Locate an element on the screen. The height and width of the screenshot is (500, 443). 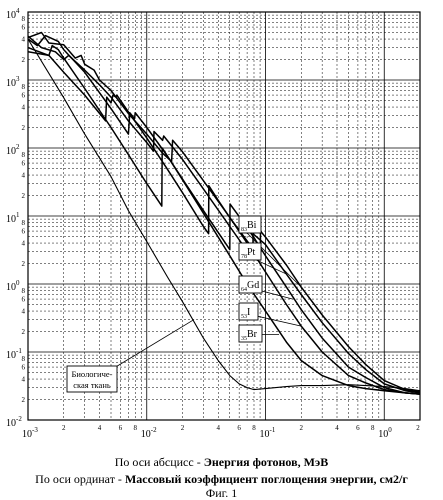
x-axis-caption: По оси абсцисс - Энергия фотонов, МэВ is located at coordinates (221, 462).